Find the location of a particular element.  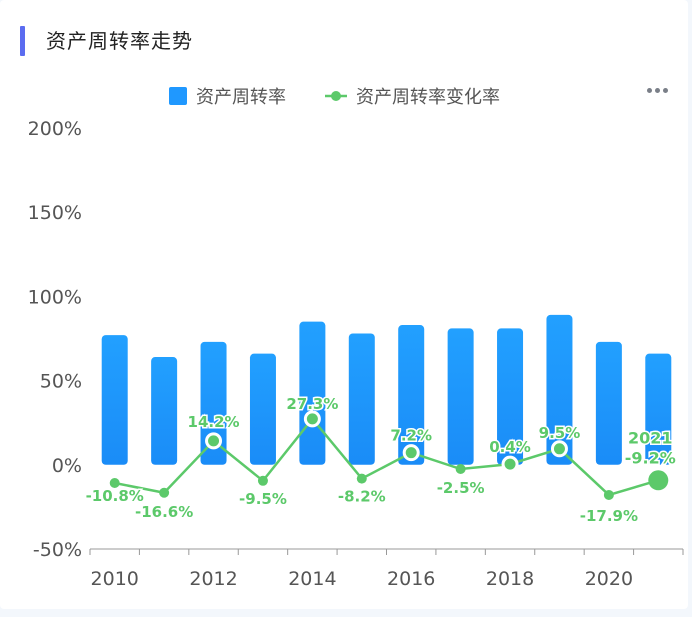

x-tick-label: 2010 is located at coordinates (115, 579).